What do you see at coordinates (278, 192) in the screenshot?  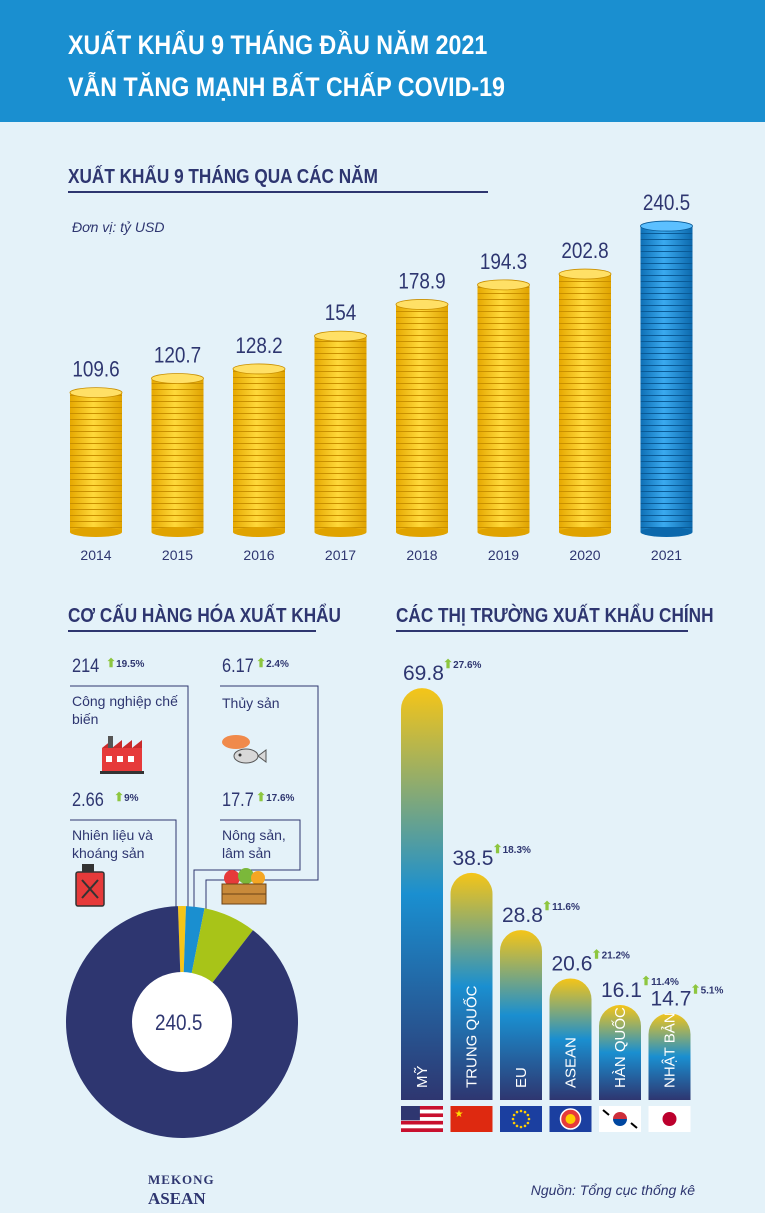 I see `section-rule-yearly` at bounding box center [278, 192].